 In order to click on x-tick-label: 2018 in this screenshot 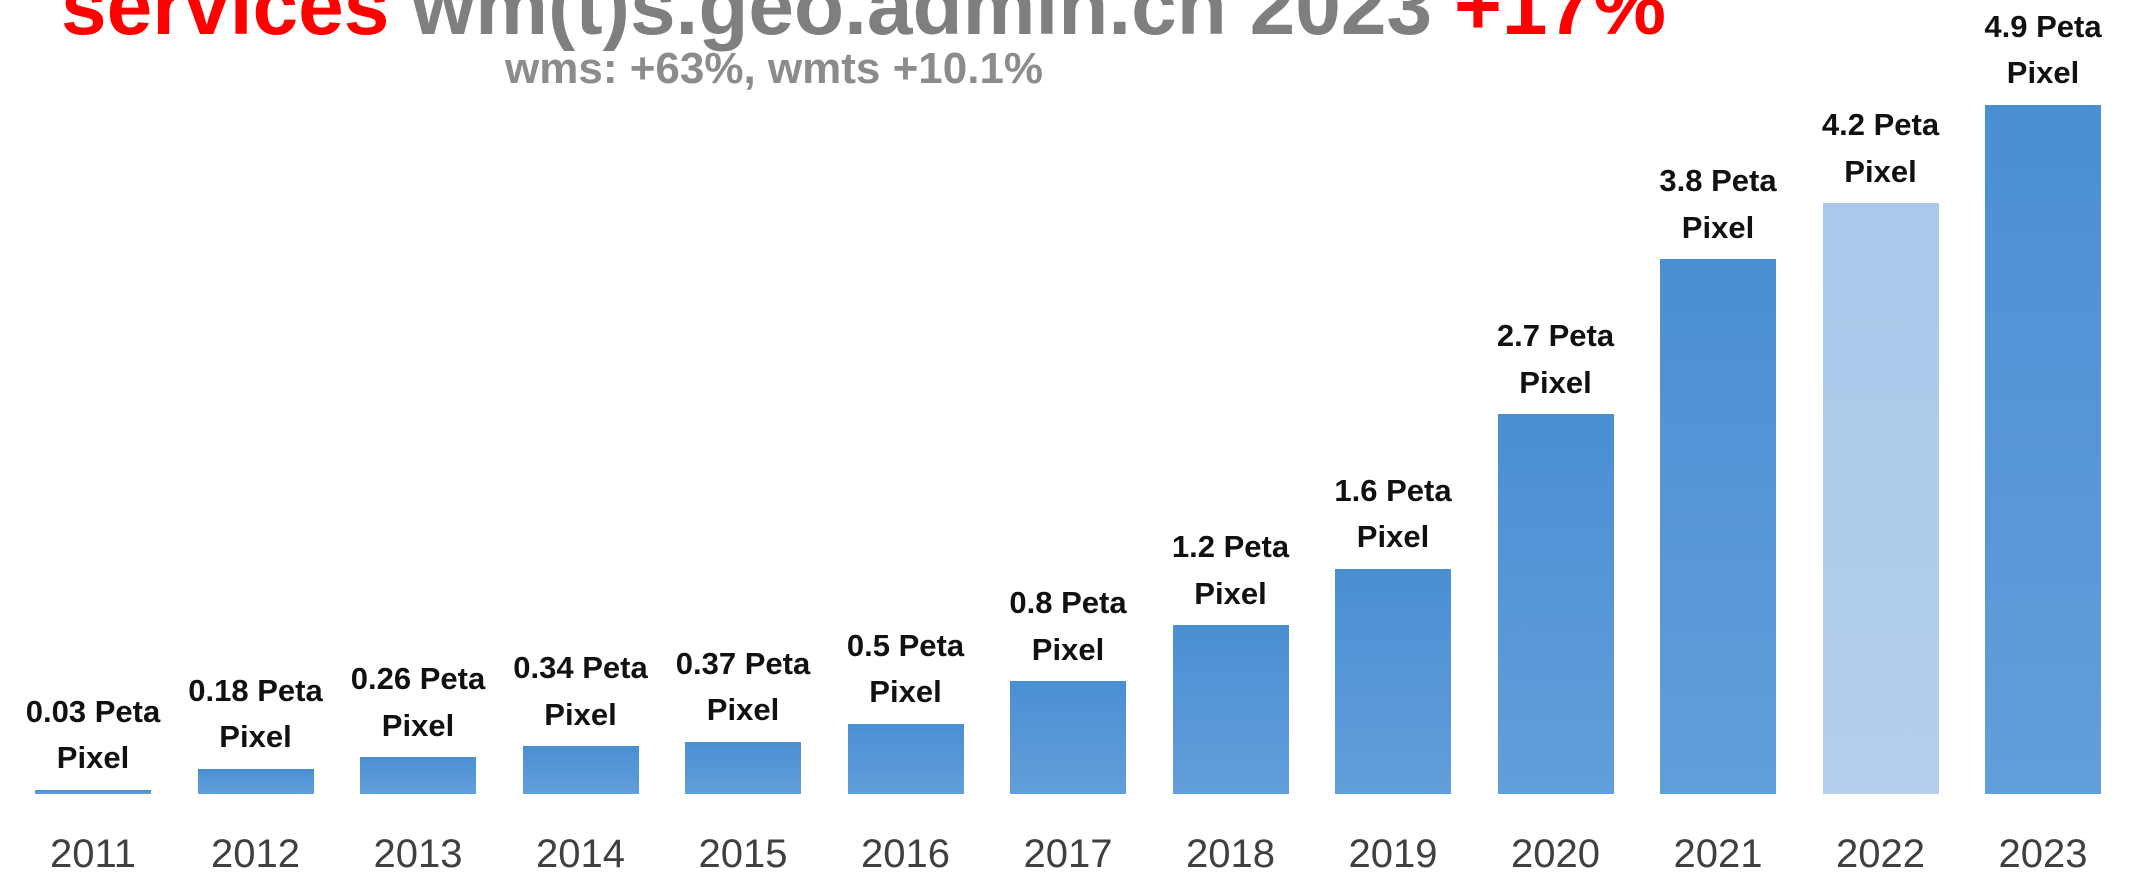, I will do `click(1230, 854)`.